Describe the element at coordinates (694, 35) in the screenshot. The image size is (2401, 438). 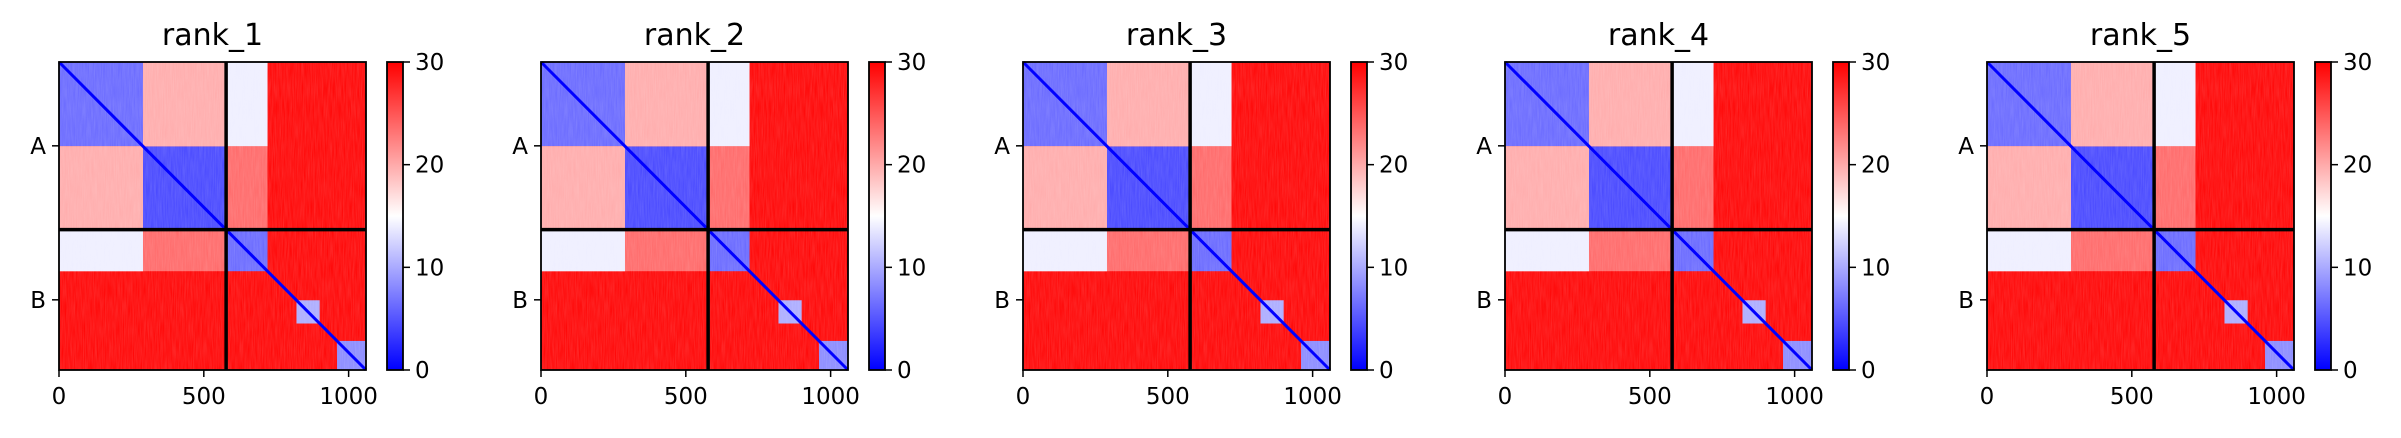
I see `panel-title: rank_2` at that location.